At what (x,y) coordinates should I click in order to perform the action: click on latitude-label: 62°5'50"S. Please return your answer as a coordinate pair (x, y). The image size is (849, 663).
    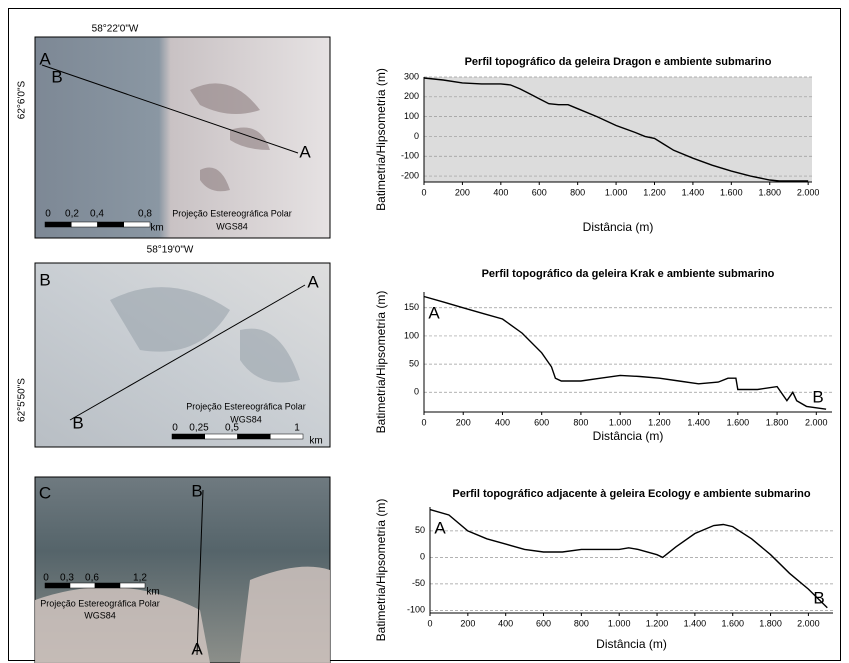
    Looking at the image, I should click on (22, 400).